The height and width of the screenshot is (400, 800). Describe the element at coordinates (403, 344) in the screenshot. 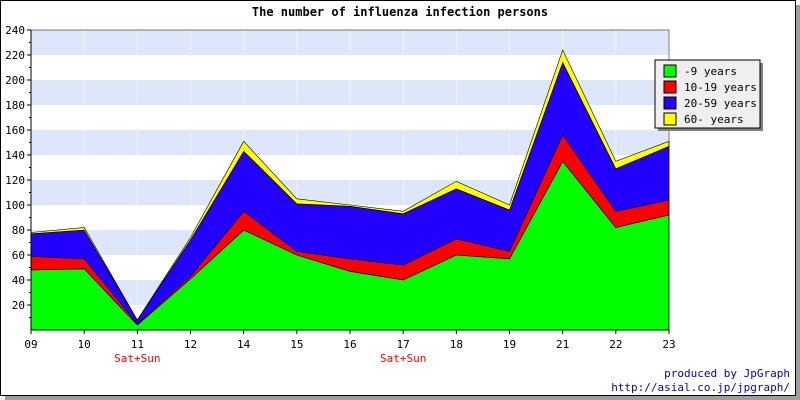

I see `x-tick-label: 17` at that location.